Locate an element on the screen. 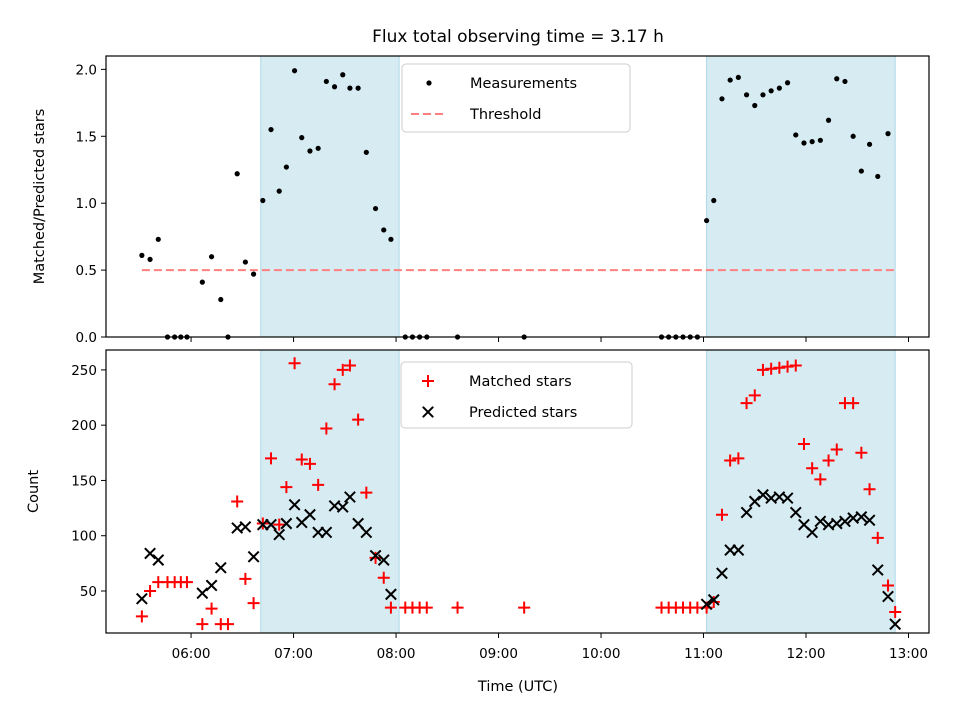 This screenshot has height=720, width=960. y-tick-label: 150 is located at coordinates (84, 481).